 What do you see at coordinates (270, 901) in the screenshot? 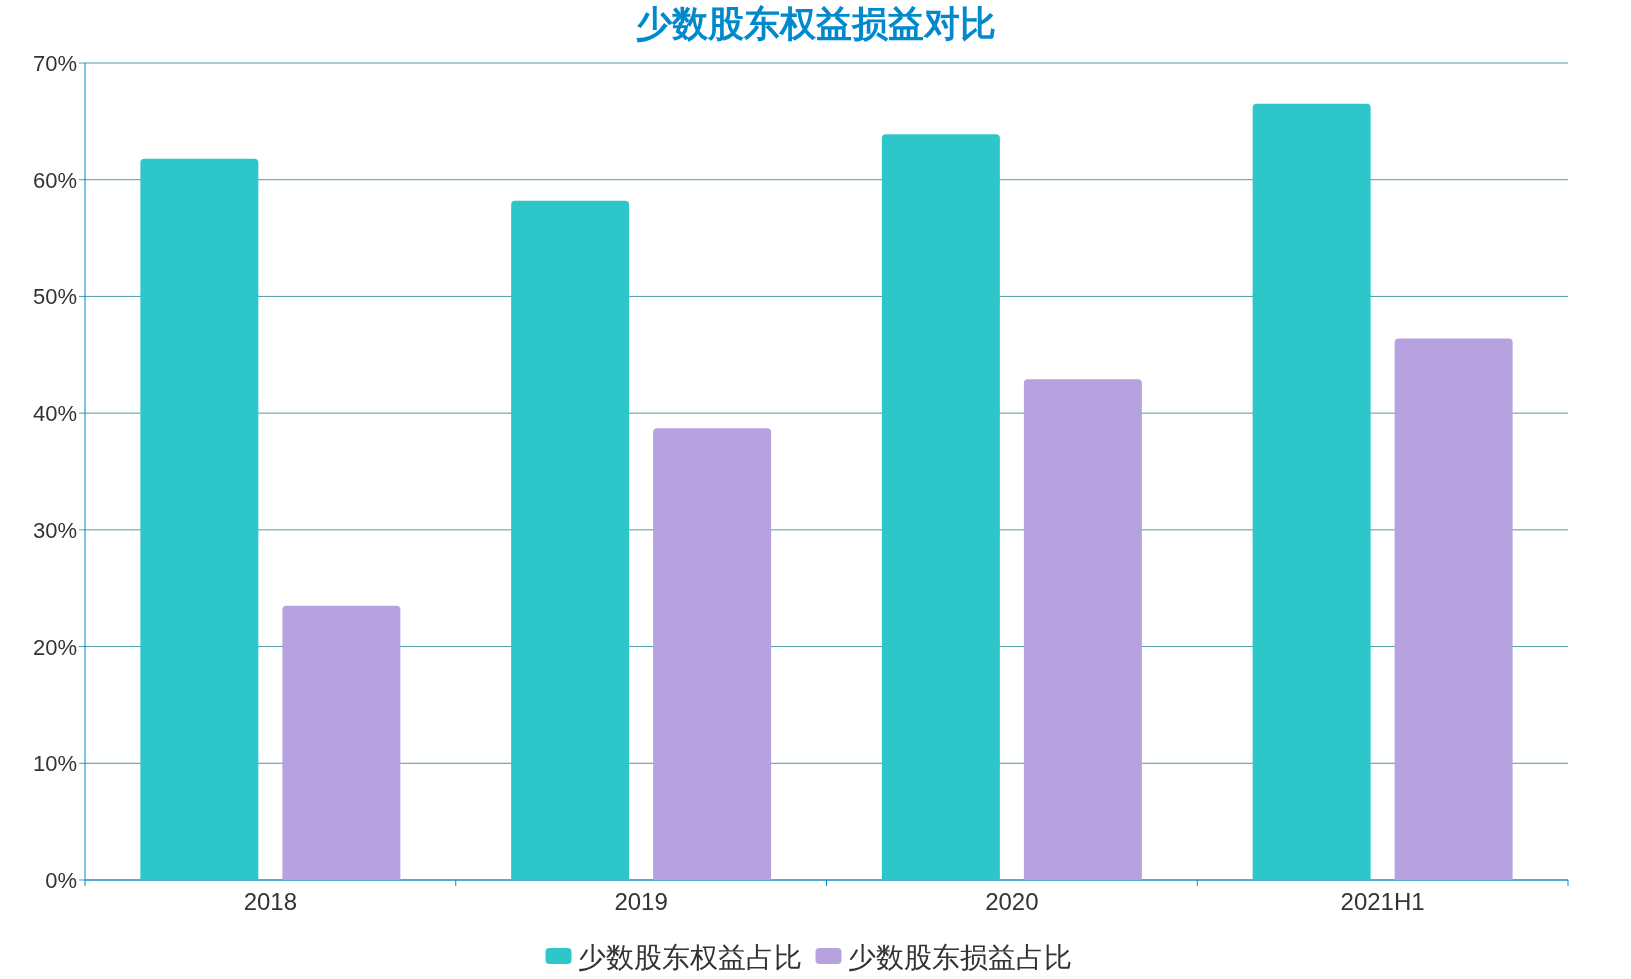
I see `x-tick-label: 2018` at bounding box center [270, 901].